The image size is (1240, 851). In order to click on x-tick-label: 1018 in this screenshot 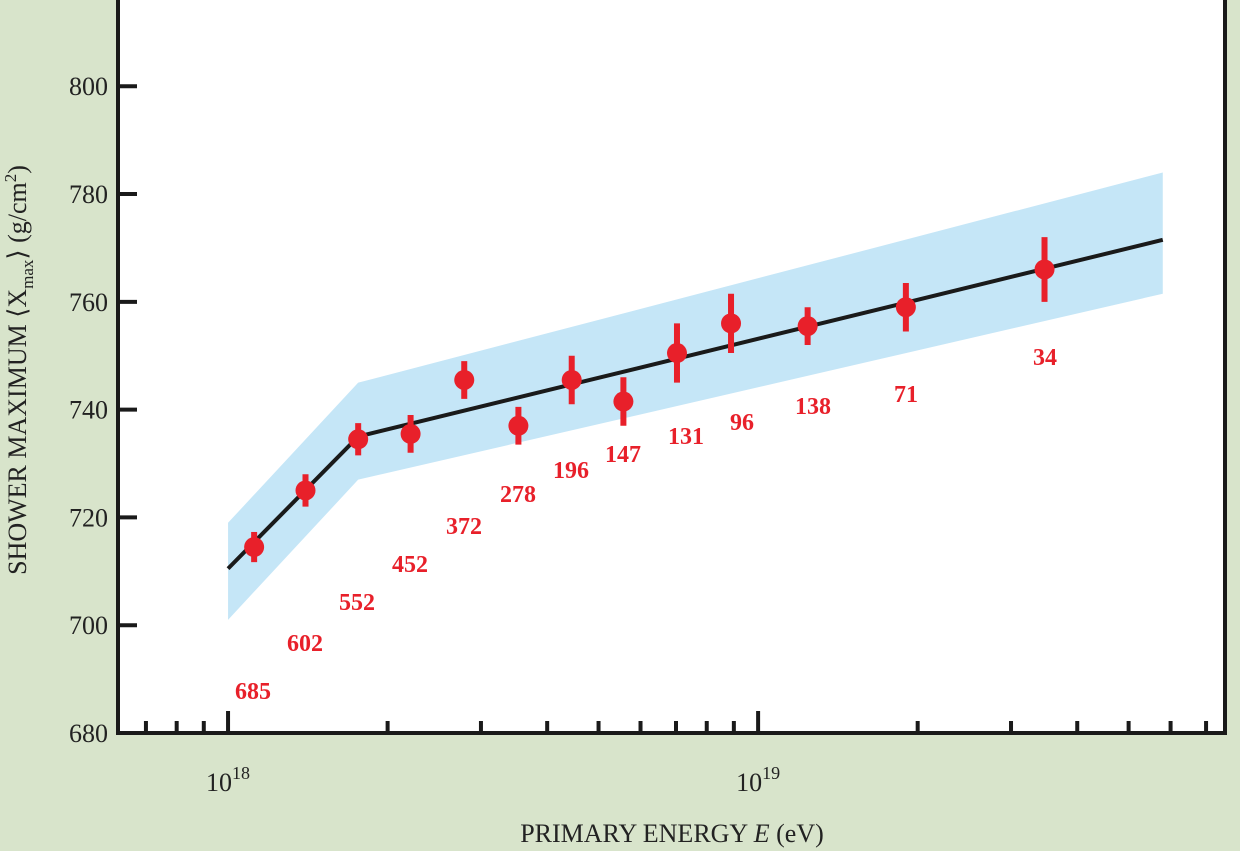, I will do `click(228, 780)`.